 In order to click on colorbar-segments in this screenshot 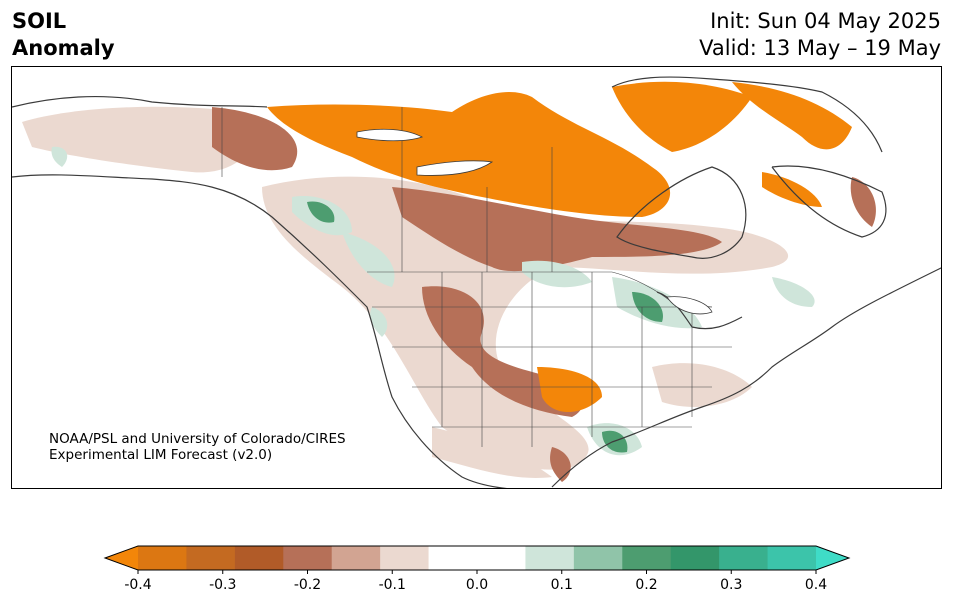, I will do `click(477, 559)`.